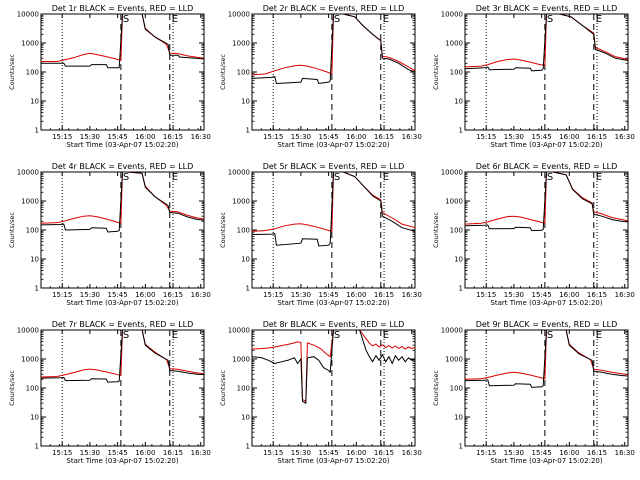 The image size is (640, 480). What do you see at coordinates (334, 166) in the screenshot?
I see `chart-title: Det 5r BLACK = Events, RED = LLD` at bounding box center [334, 166].